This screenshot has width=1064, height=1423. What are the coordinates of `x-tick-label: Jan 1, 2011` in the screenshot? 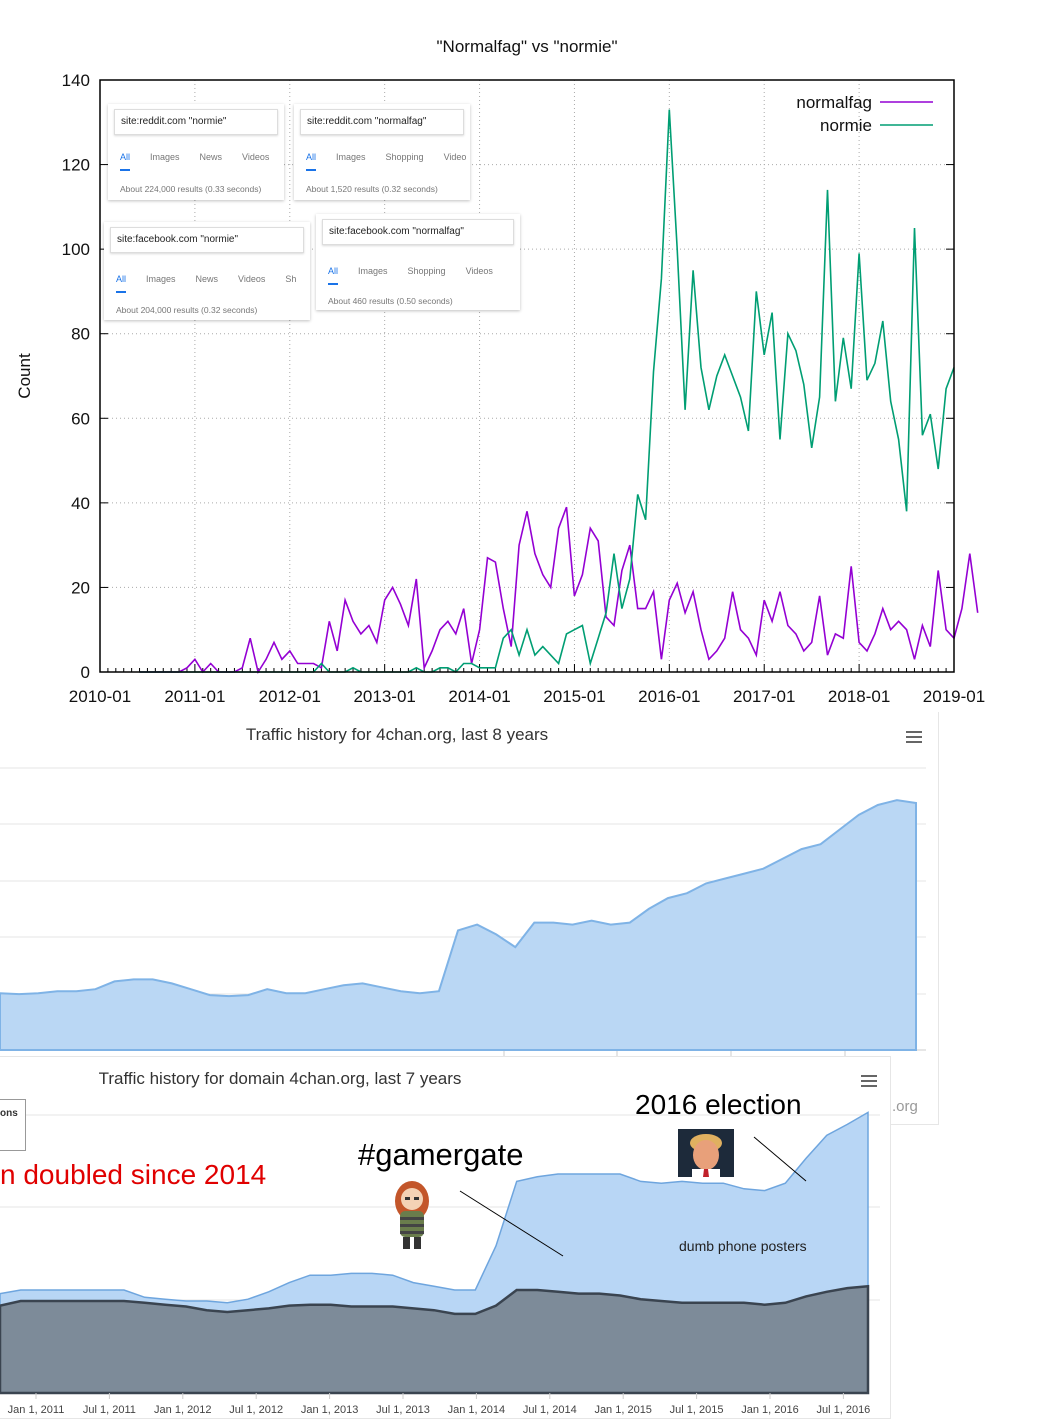 It's located at (36, 1410).